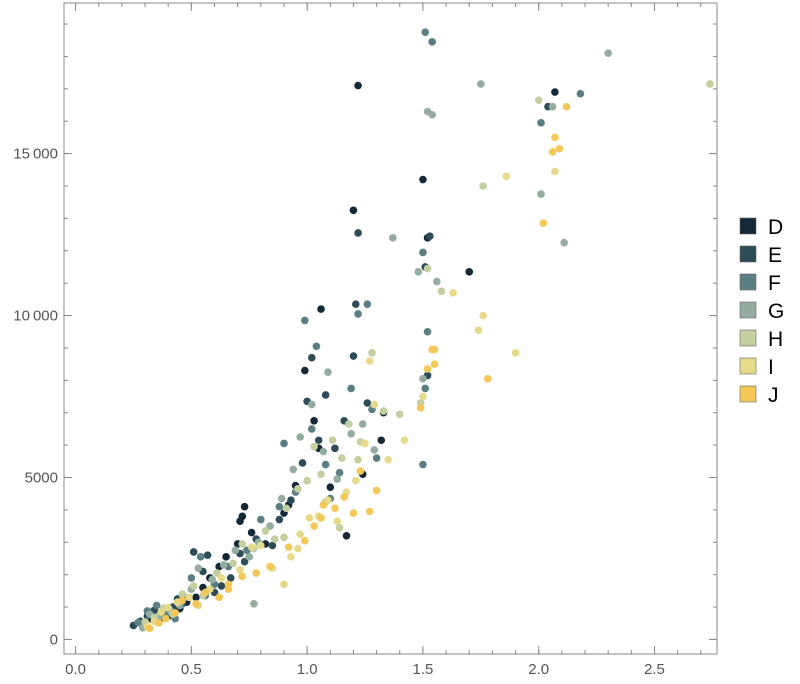  What do you see at coordinates (35, 154) in the screenshot?
I see `y-tick-label: 15 000` at bounding box center [35, 154].